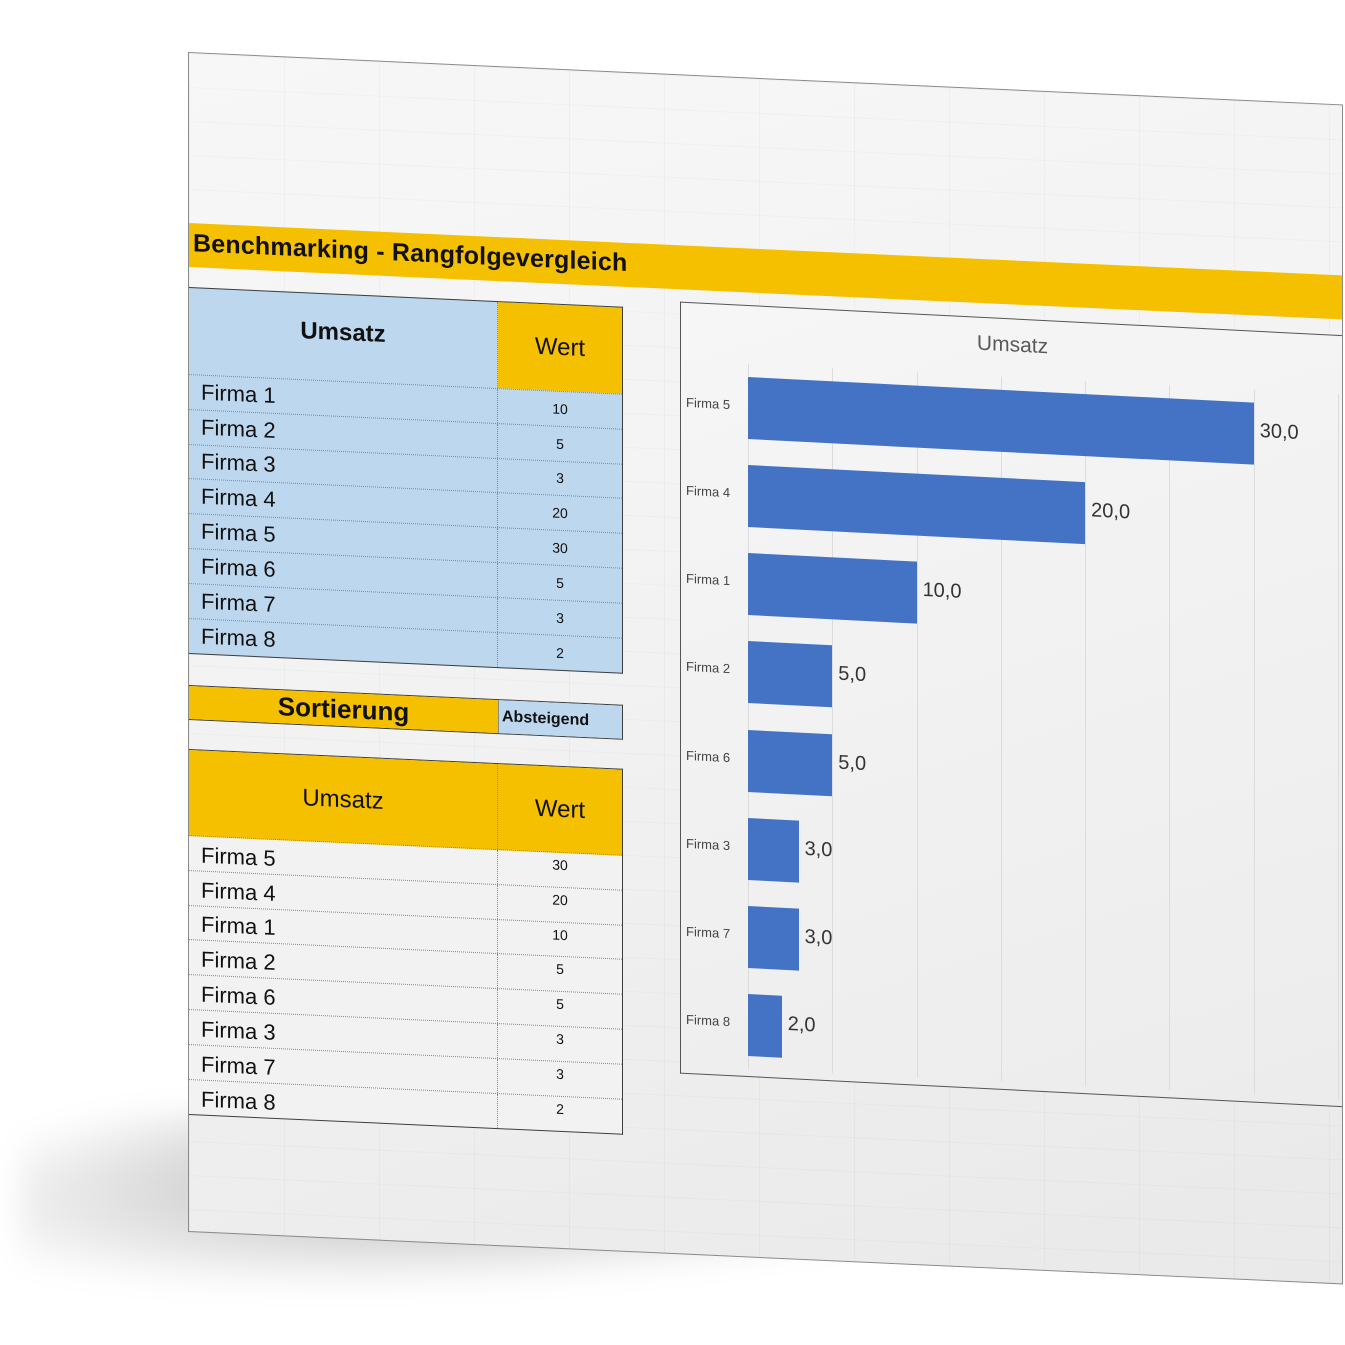 This screenshot has height=1345, width=1345. Describe the element at coordinates (560, 719) in the screenshot. I see `sort-order-select: Absteigend` at that location.